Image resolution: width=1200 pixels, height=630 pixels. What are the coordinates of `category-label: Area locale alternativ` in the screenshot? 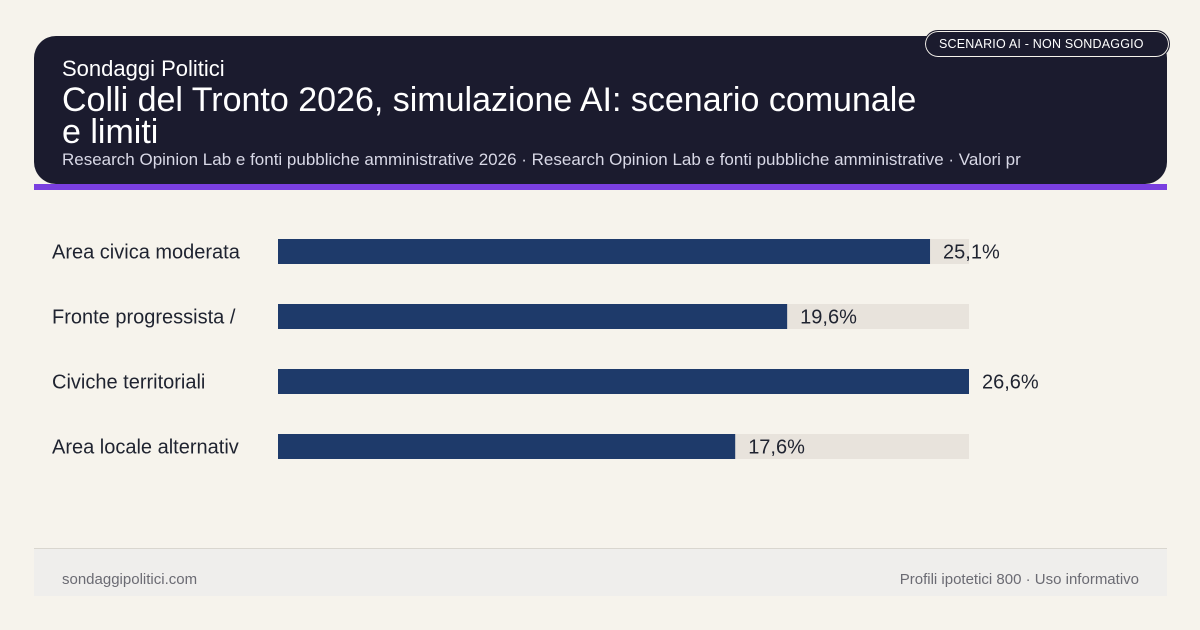 It's located at (145, 448).